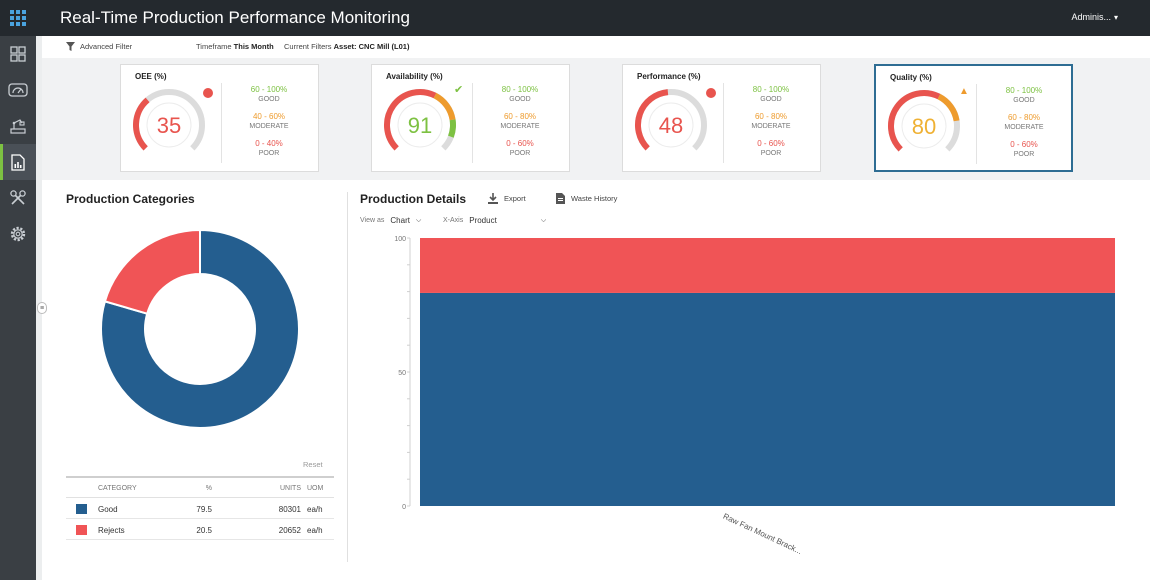 The width and height of the screenshot is (1150, 580). I want to click on sidebar-collapse-handle: ≡, so click(42, 308).